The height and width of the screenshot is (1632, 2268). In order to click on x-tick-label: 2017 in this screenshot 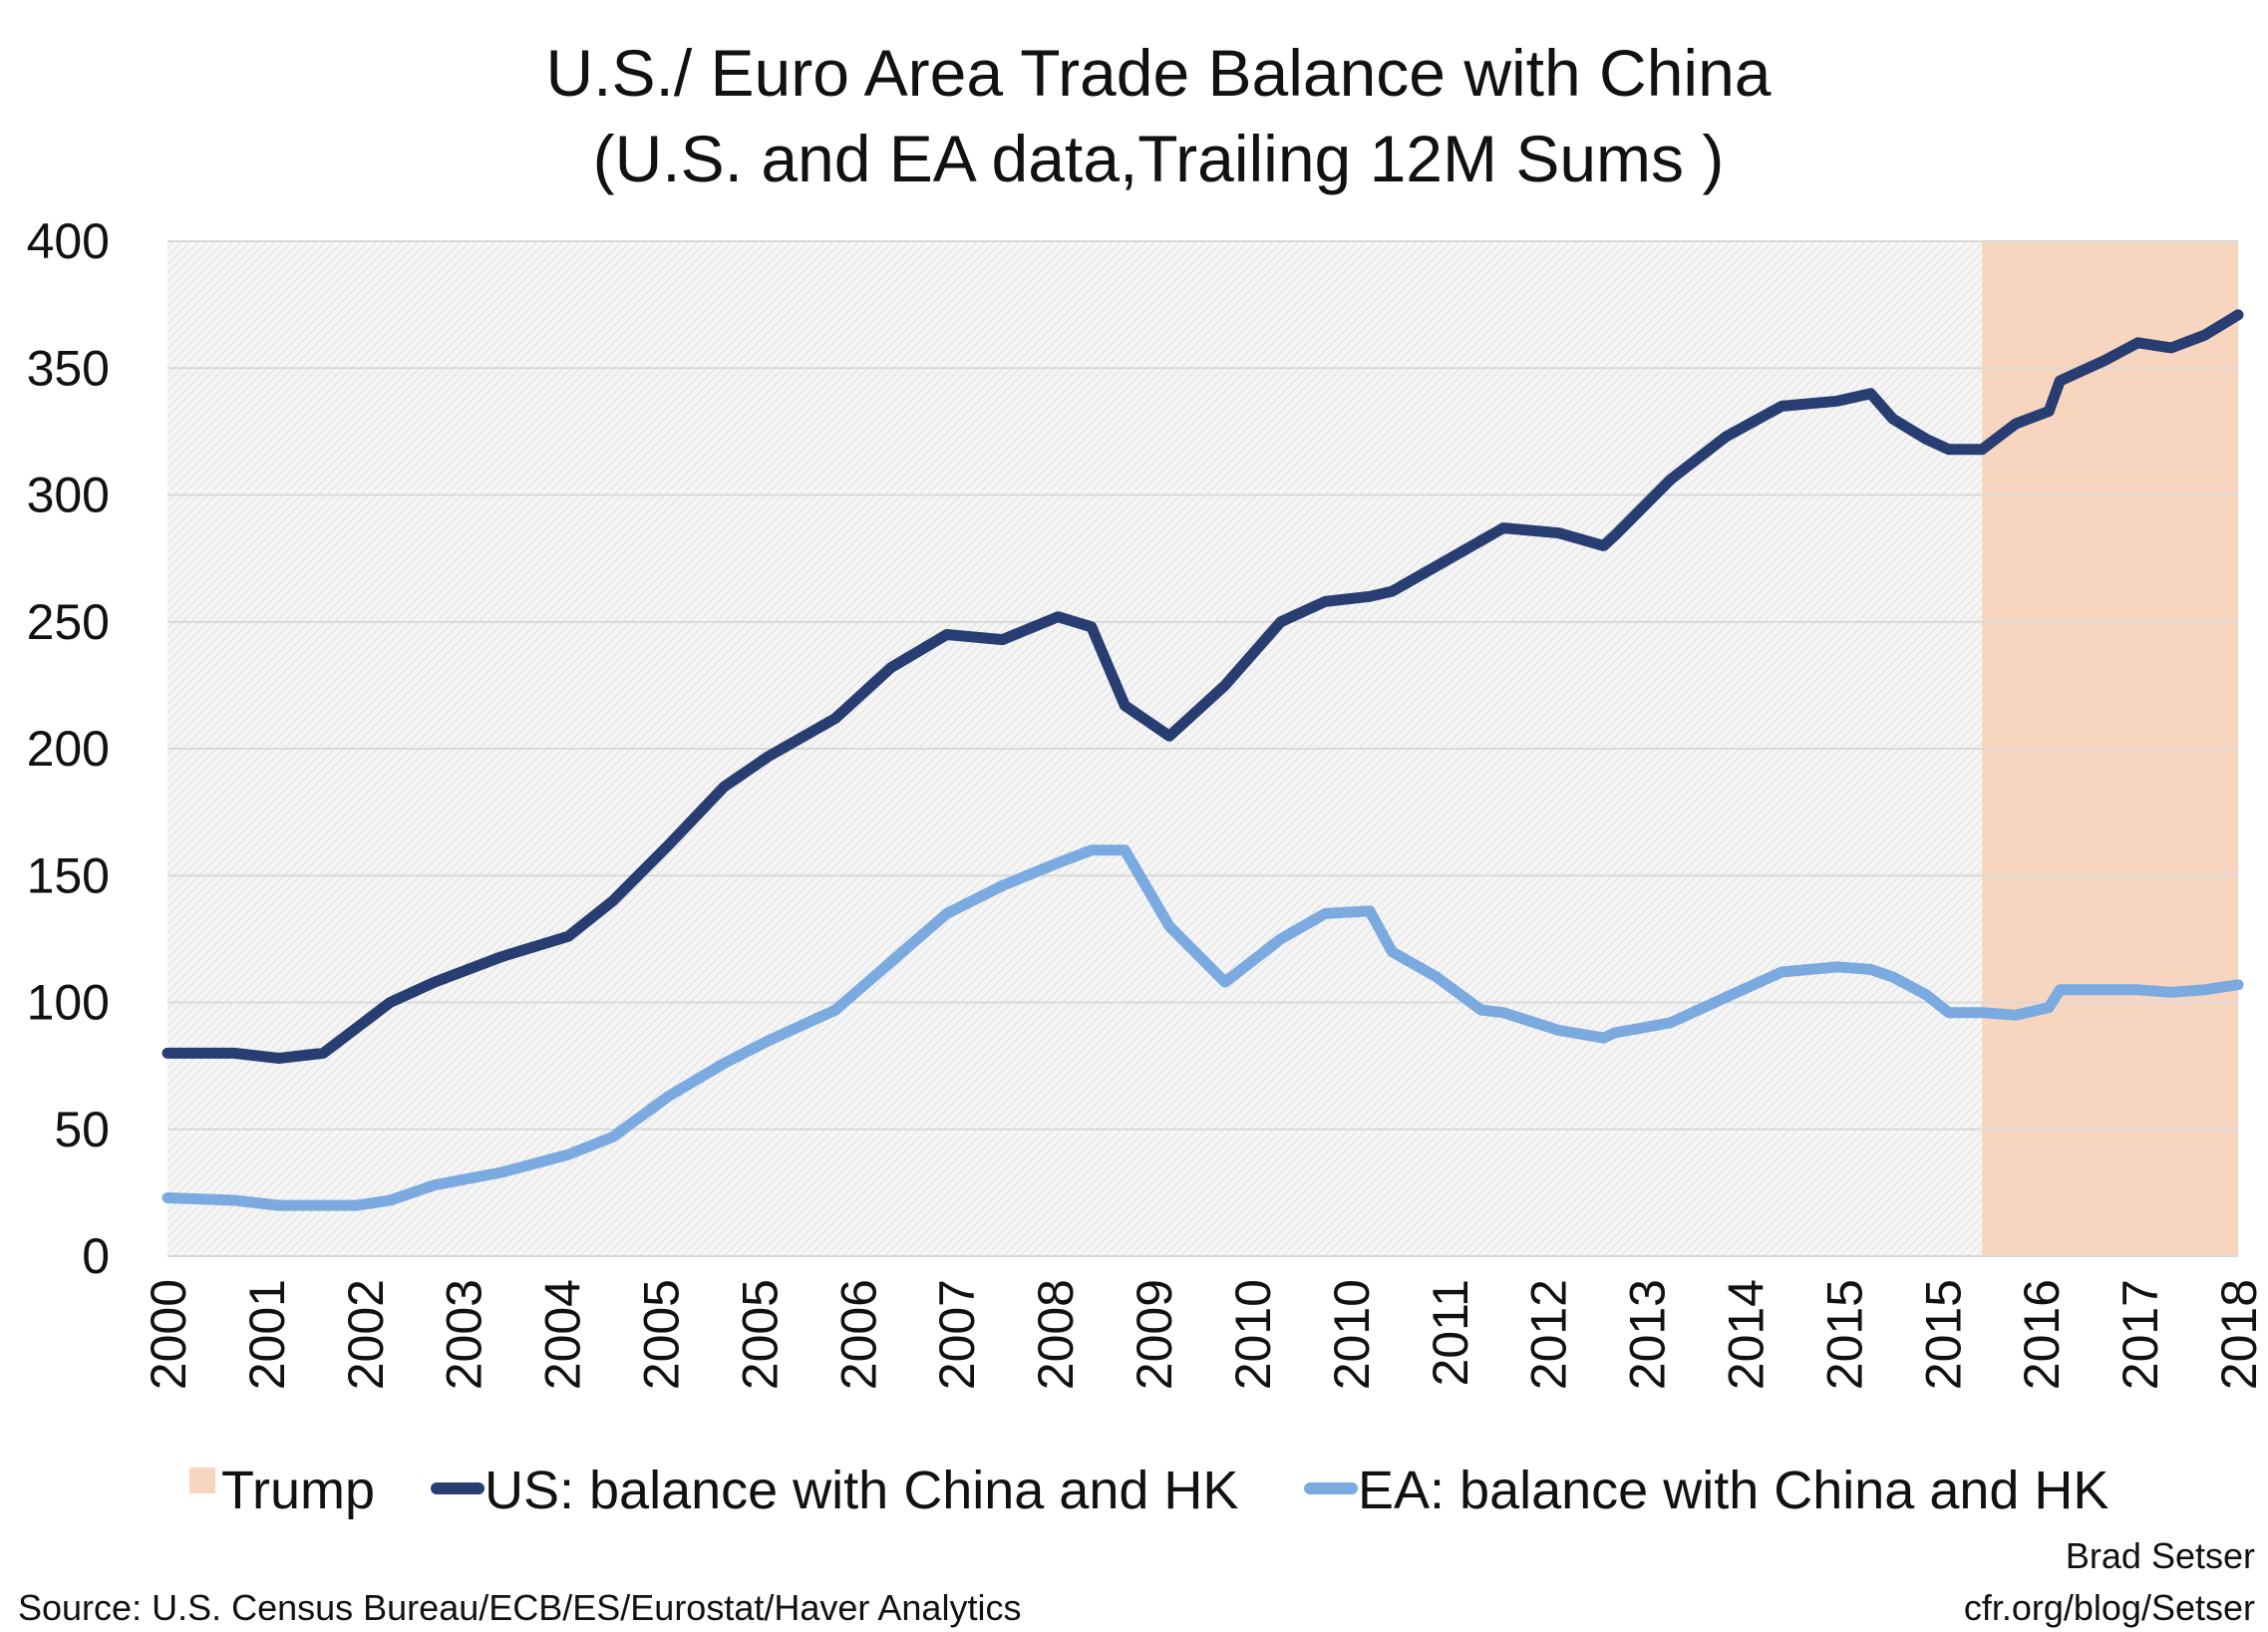, I will do `click(2140, 1334)`.